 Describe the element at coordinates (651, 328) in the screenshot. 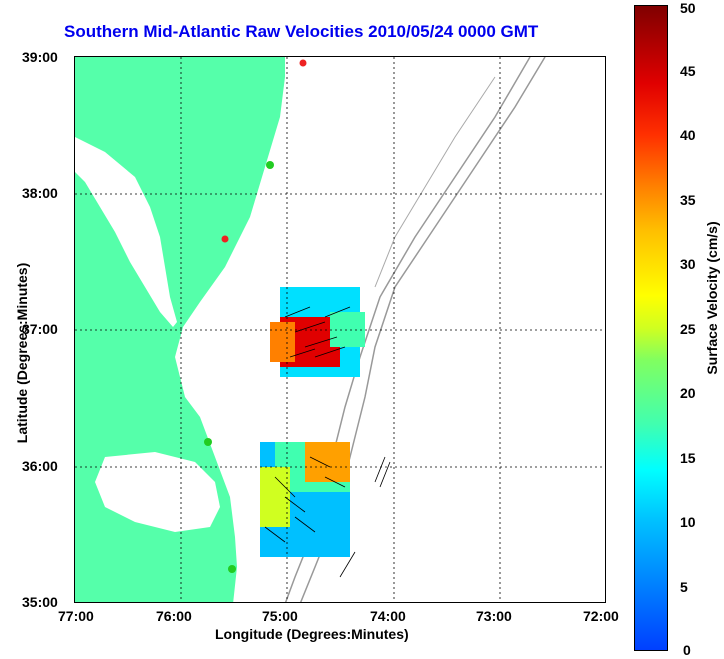

I see `colorbar` at that location.